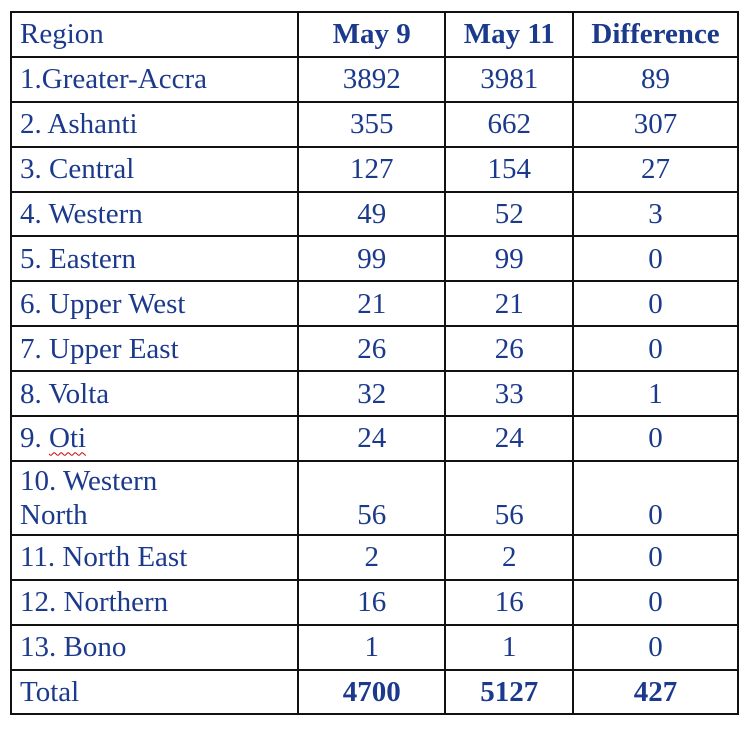 The height and width of the screenshot is (736, 750). What do you see at coordinates (154, 349) in the screenshot?
I see `region-cell: 7. Upper East` at bounding box center [154, 349].